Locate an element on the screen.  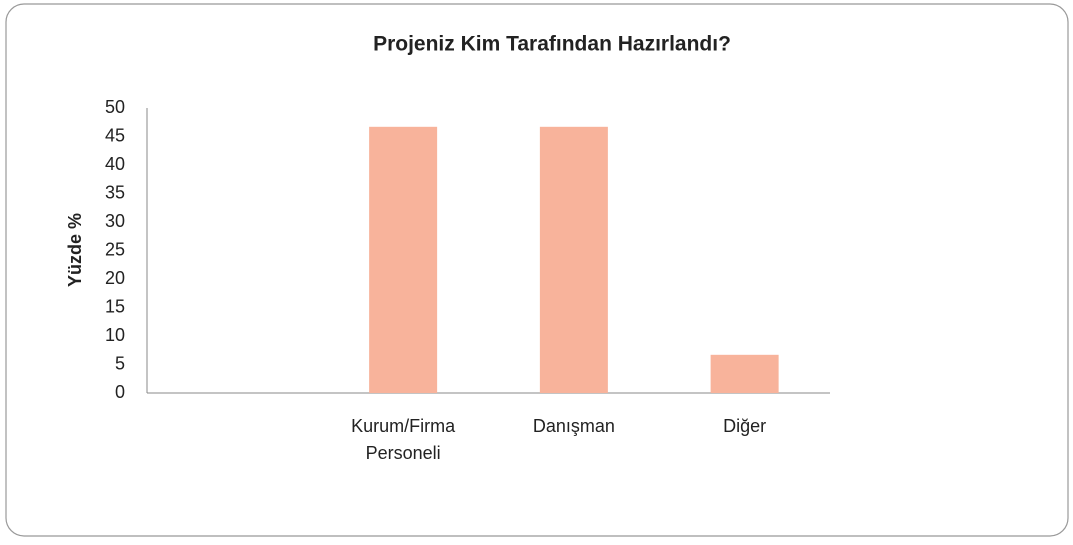
y-tick-label: 15 is located at coordinates (115, 306).